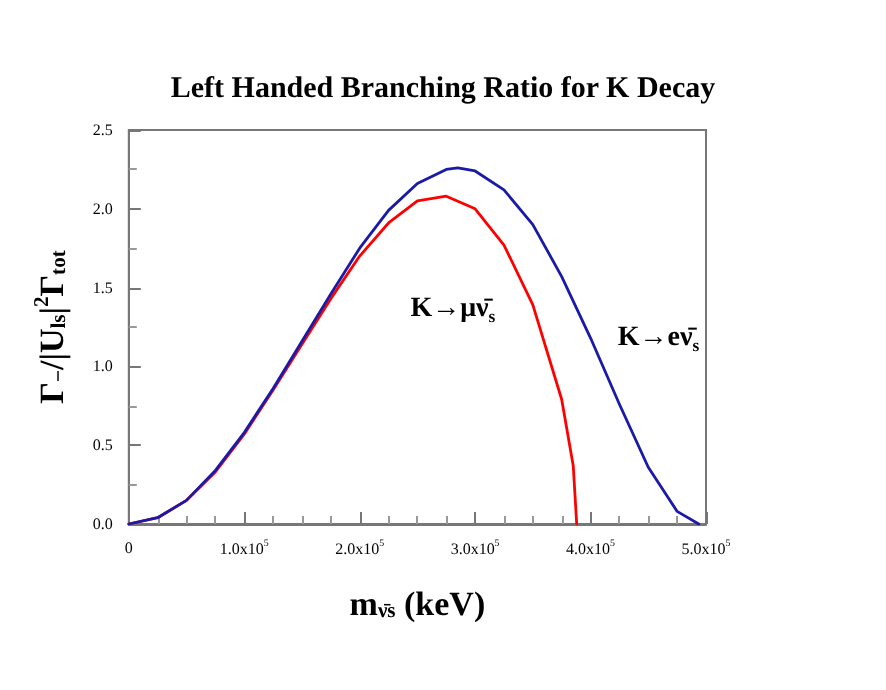 This screenshot has height=690, width=886. What do you see at coordinates (102, 208) in the screenshot?
I see `y-tick-label: 2.0` at bounding box center [102, 208].